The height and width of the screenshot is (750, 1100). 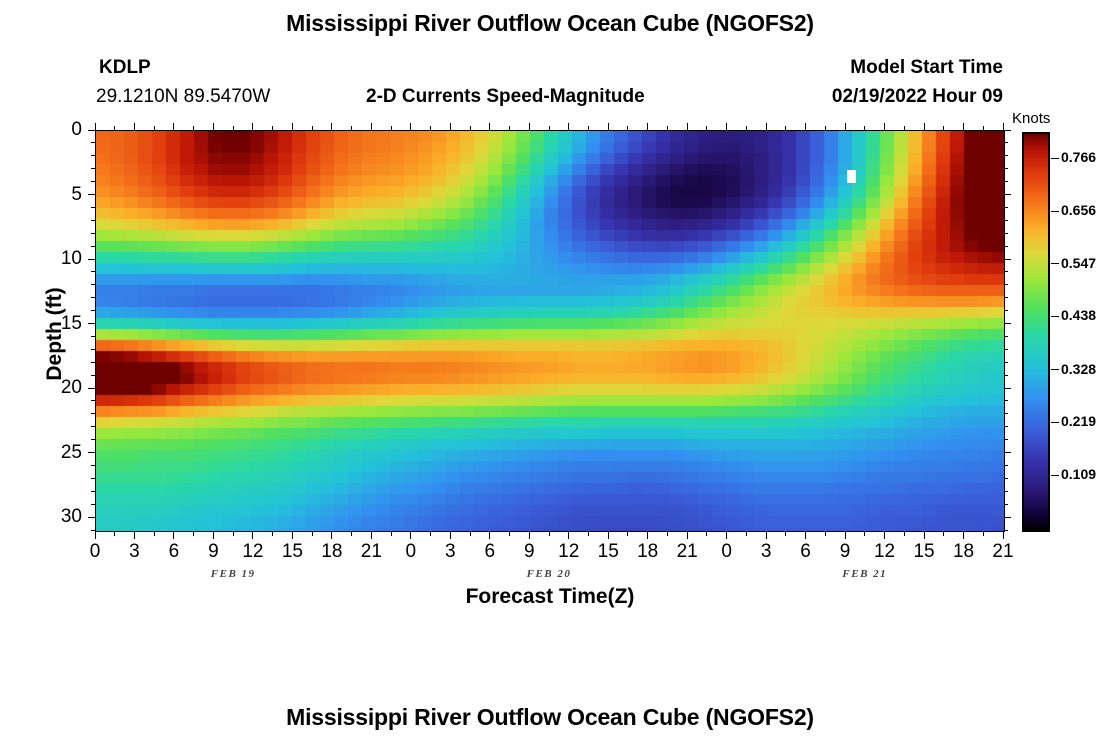 What do you see at coordinates (174, 551) in the screenshot?
I see `x-axis-tick-label: 6` at bounding box center [174, 551].